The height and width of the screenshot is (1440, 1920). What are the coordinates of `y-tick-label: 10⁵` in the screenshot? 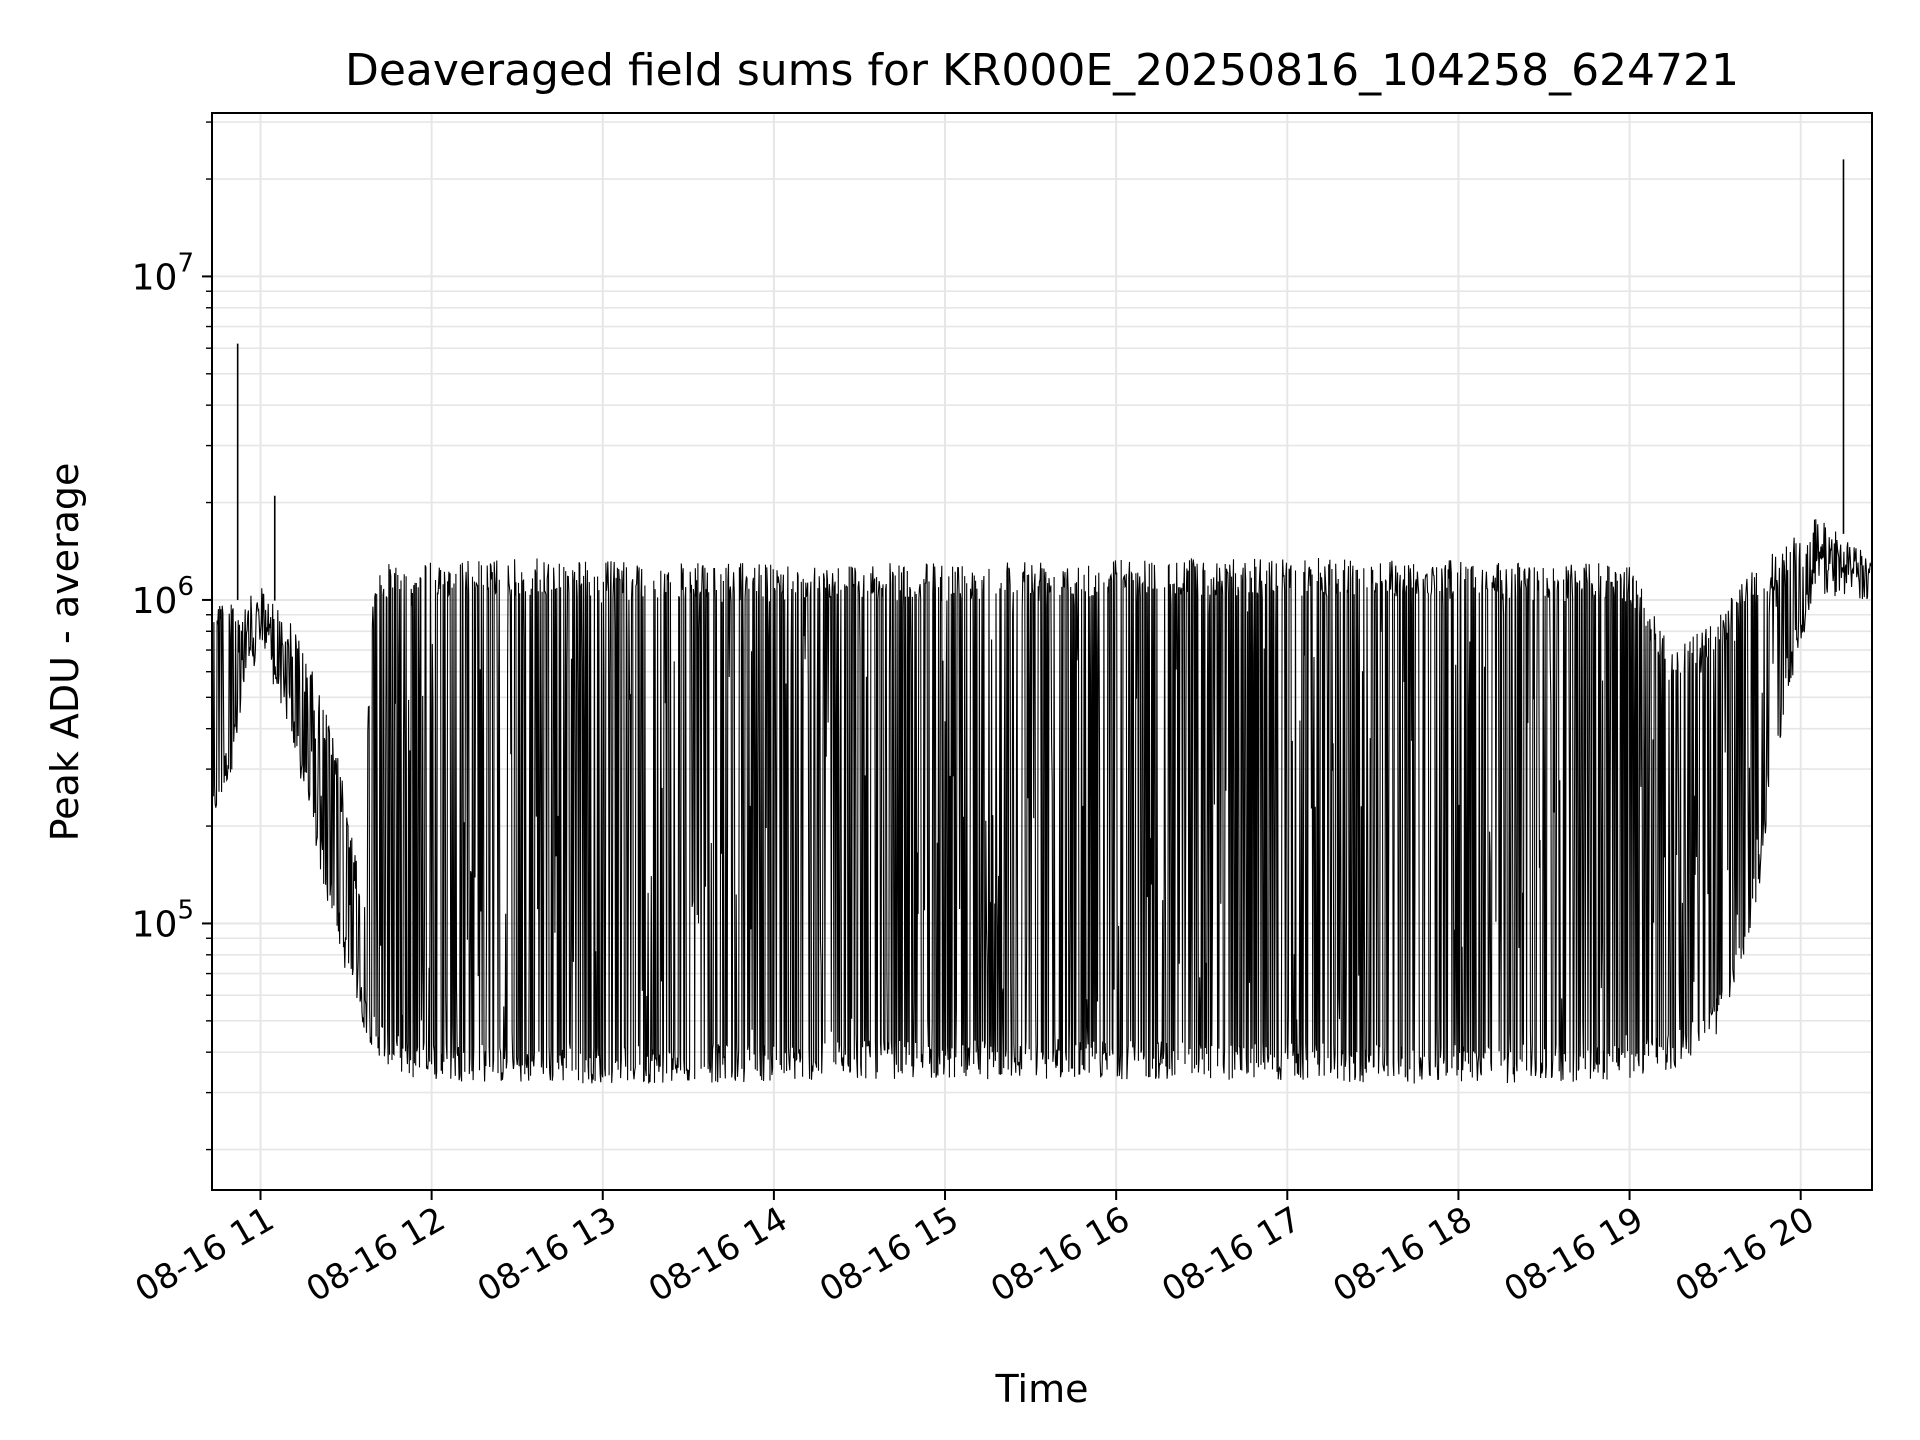 It's located at (163, 920).